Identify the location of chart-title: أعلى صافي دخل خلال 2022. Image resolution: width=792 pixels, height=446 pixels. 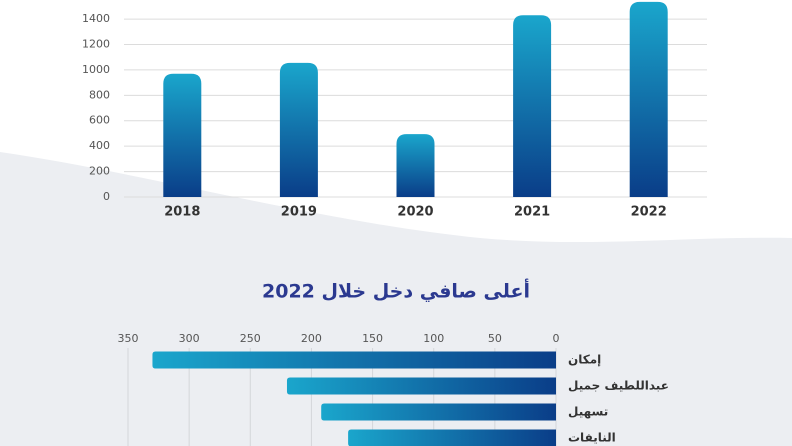
(396, 291).